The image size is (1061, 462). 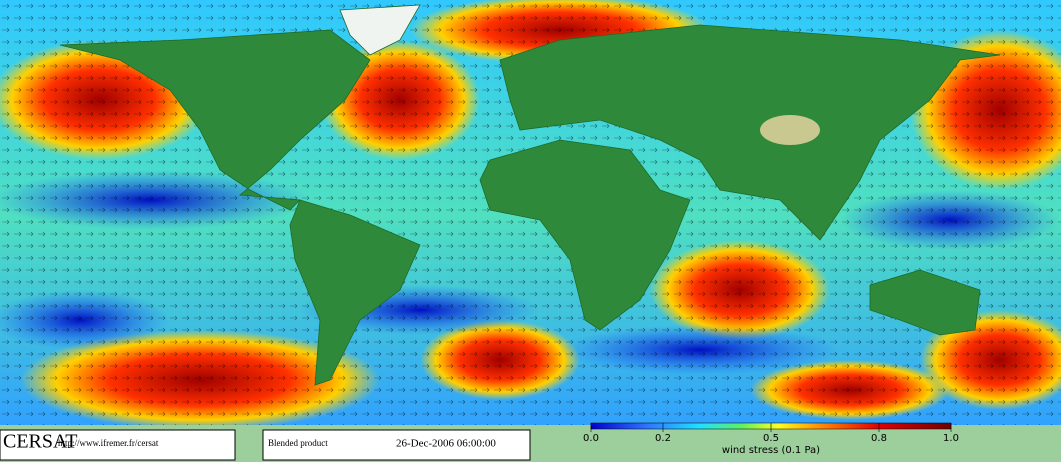 I want to click on timestamp: 26-Dec-2006 06:00:00, so click(x=446, y=444).